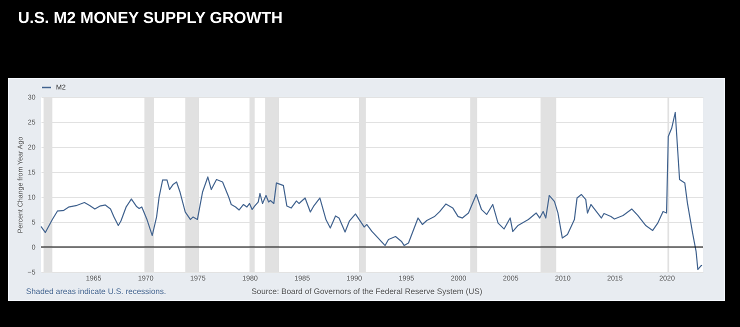 The image size is (740, 327). Describe the element at coordinates (150, 19) in the screenshot. I see `chart-title: U.S. M2 MONEY SUPPLY GROWTH` at that location.